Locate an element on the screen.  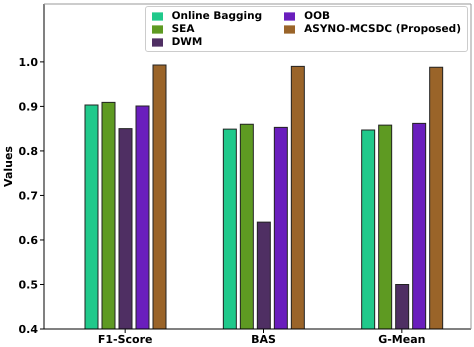
x-tick-label: BAS is located at coordinates (263, 339).